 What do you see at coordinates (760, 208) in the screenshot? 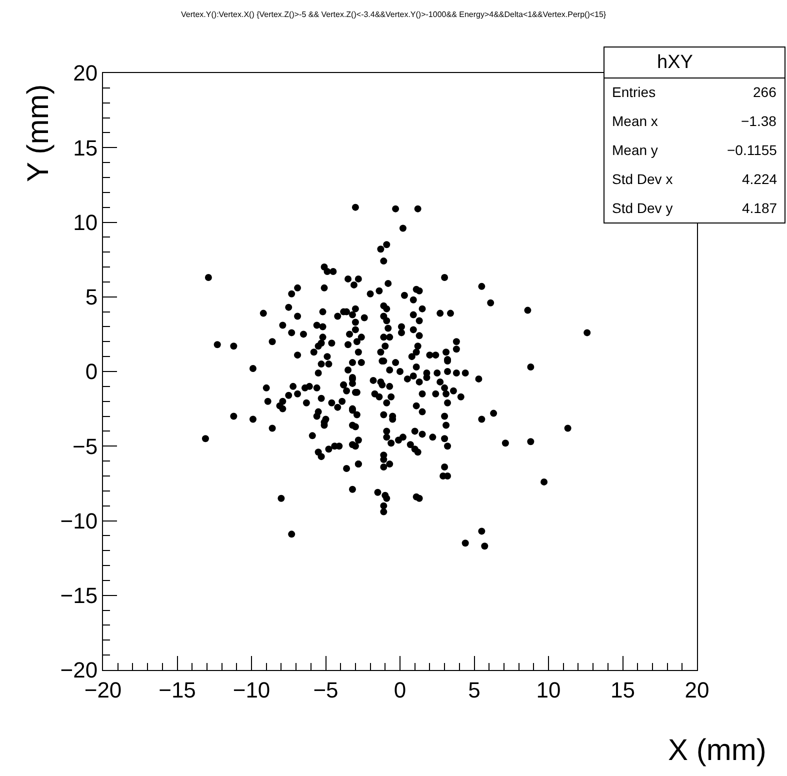
I see `text: 4.187` at bounding box center [760, 208].